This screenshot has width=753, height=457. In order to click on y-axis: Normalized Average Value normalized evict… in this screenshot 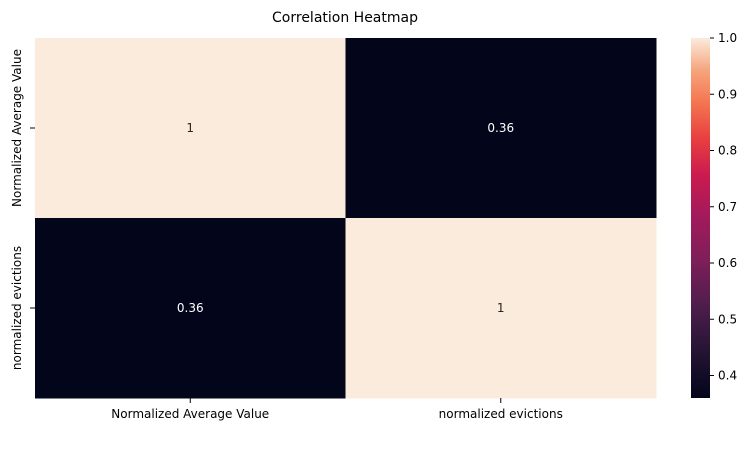, I will do `click(22, 209)`.